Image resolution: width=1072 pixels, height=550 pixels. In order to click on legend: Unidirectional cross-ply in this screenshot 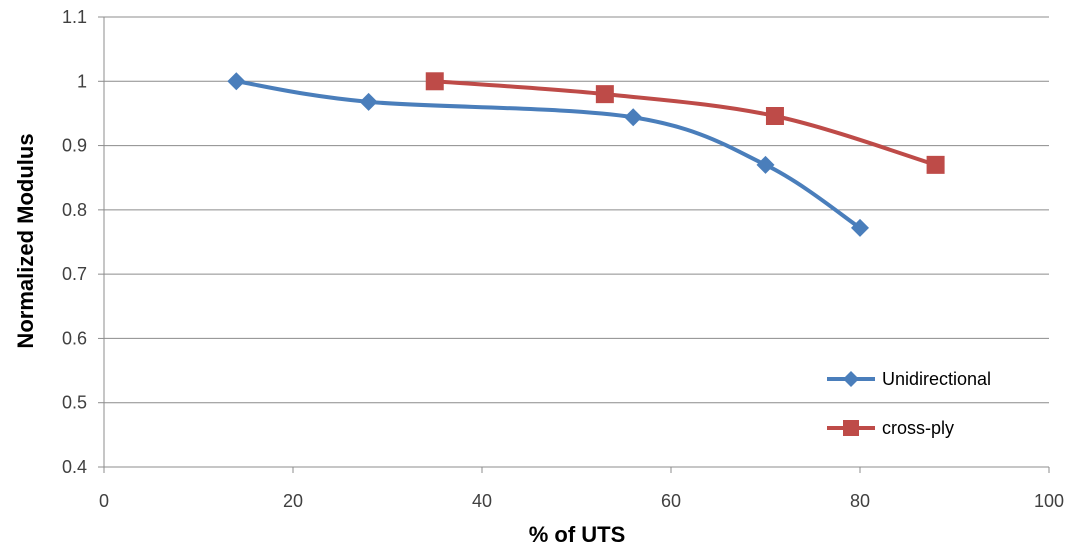, I will do `click(909, 403)`.